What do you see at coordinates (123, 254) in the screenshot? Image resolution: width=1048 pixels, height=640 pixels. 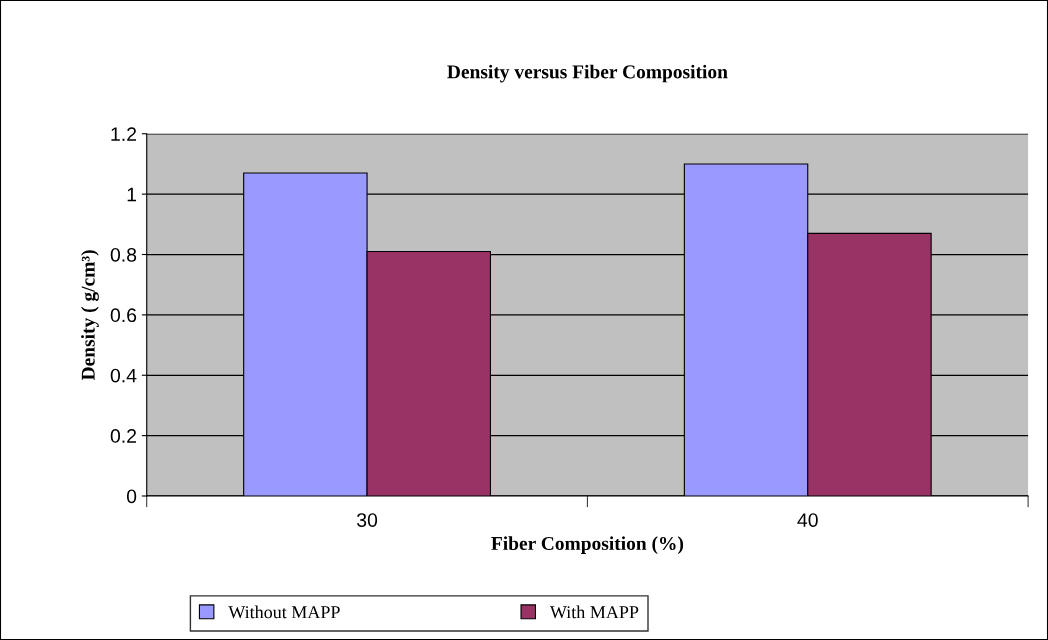 I see `y-tick-label: 0.8` at bounding box center [123, 254].